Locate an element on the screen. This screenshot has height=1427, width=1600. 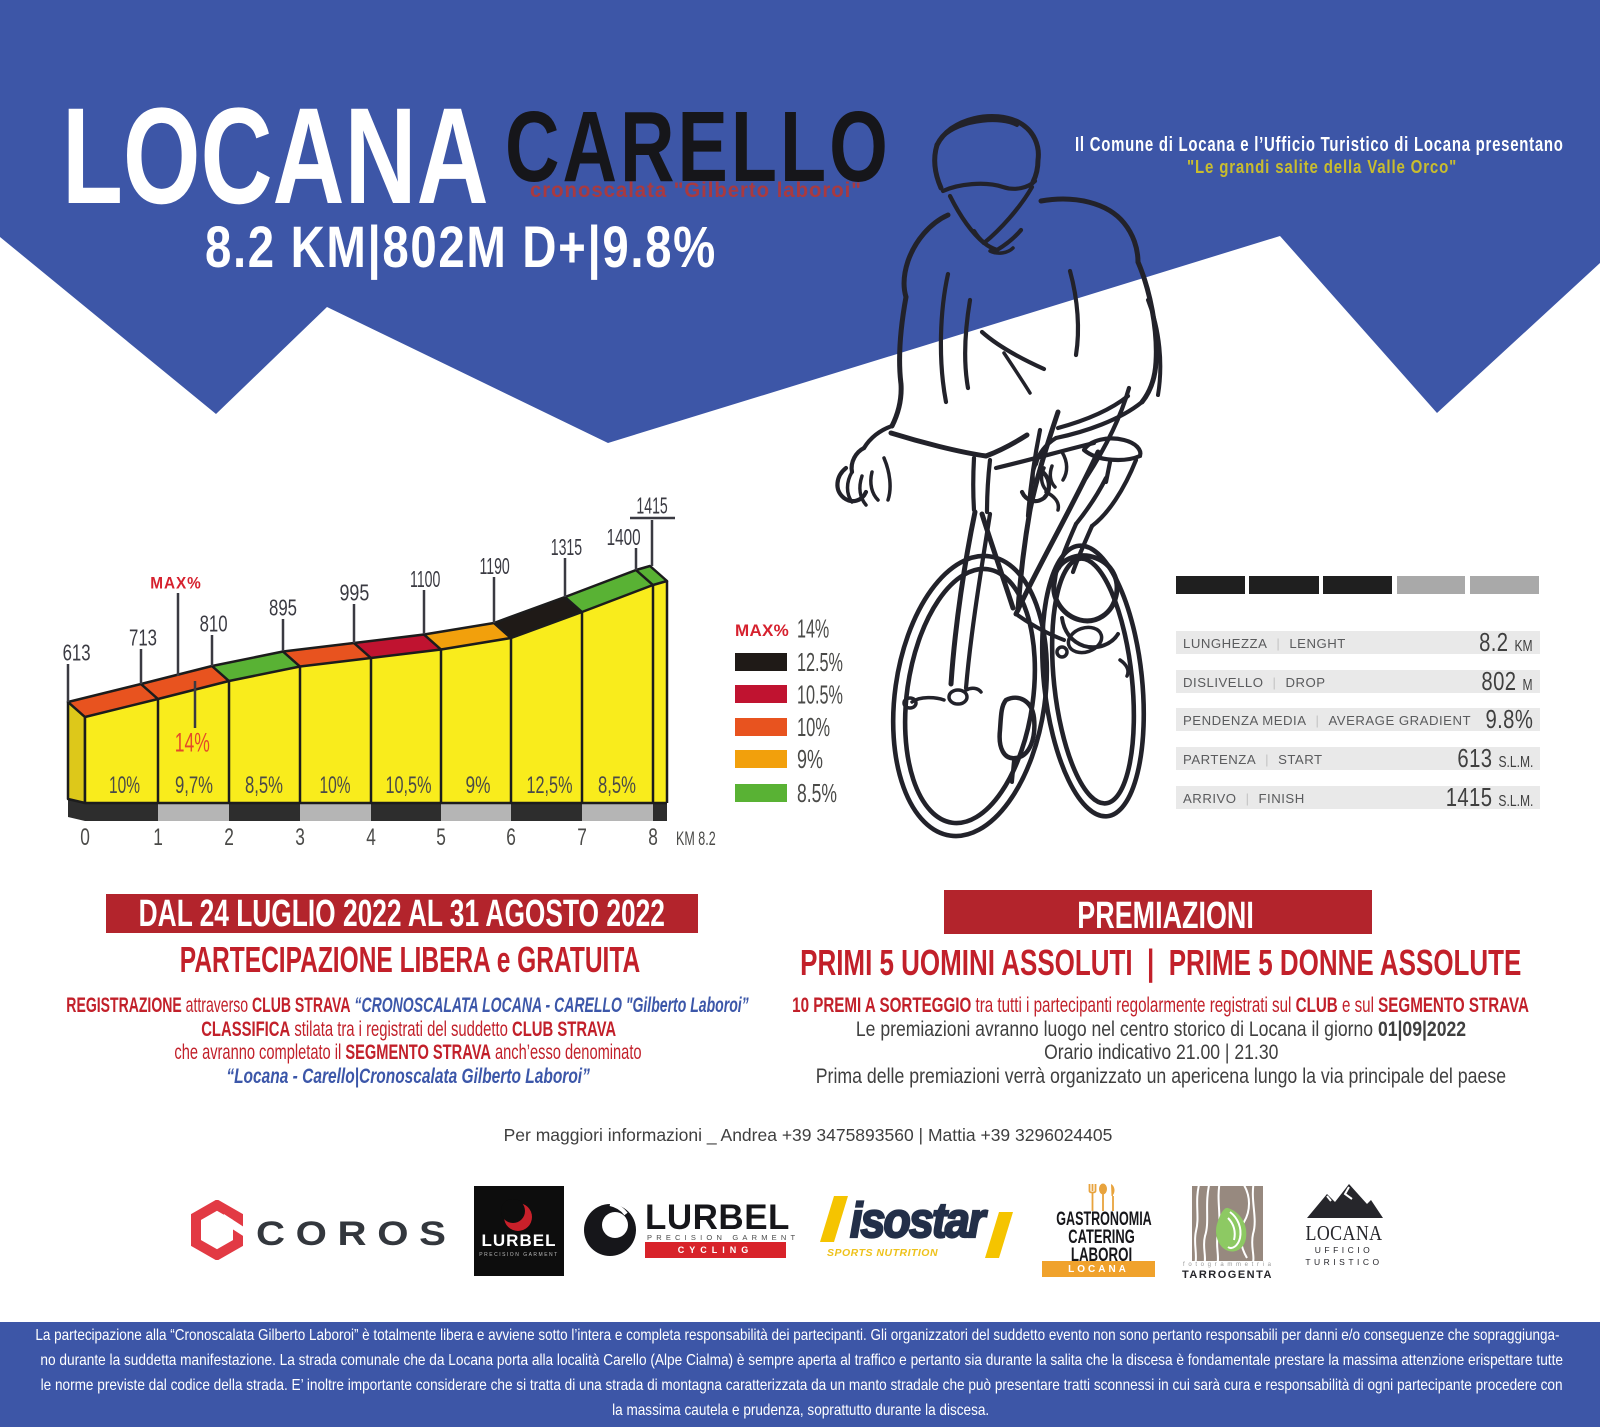
svg-text: 613 is located at coordinates (77, 653).